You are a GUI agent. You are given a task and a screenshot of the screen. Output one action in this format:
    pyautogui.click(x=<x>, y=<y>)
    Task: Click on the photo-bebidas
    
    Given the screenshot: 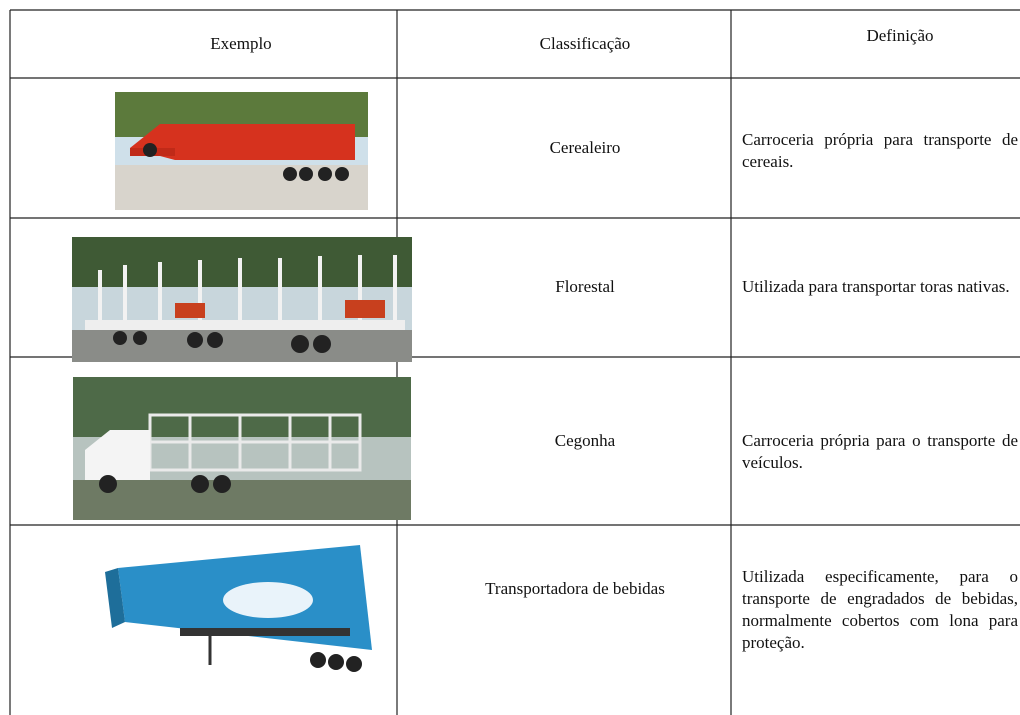 What is the action you would take?
    pyautogui.click(x=238, y=608)
    